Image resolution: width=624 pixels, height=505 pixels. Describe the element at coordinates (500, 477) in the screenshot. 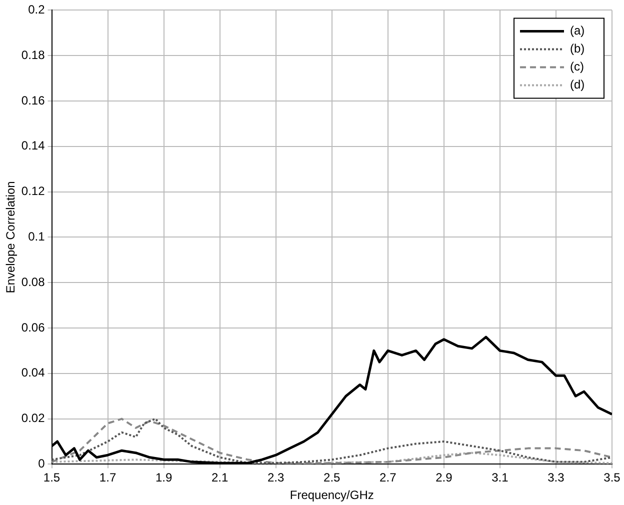

I see `x-tick-label: 3.1` at that location.